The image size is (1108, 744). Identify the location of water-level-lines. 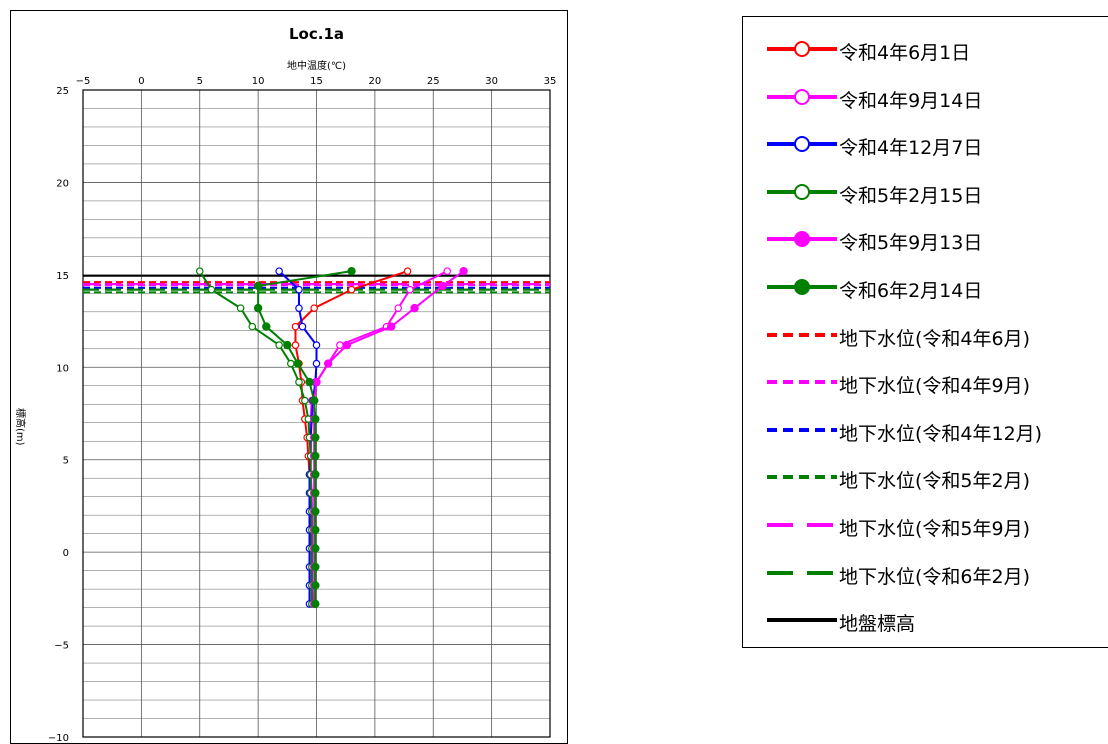
(316, 284).